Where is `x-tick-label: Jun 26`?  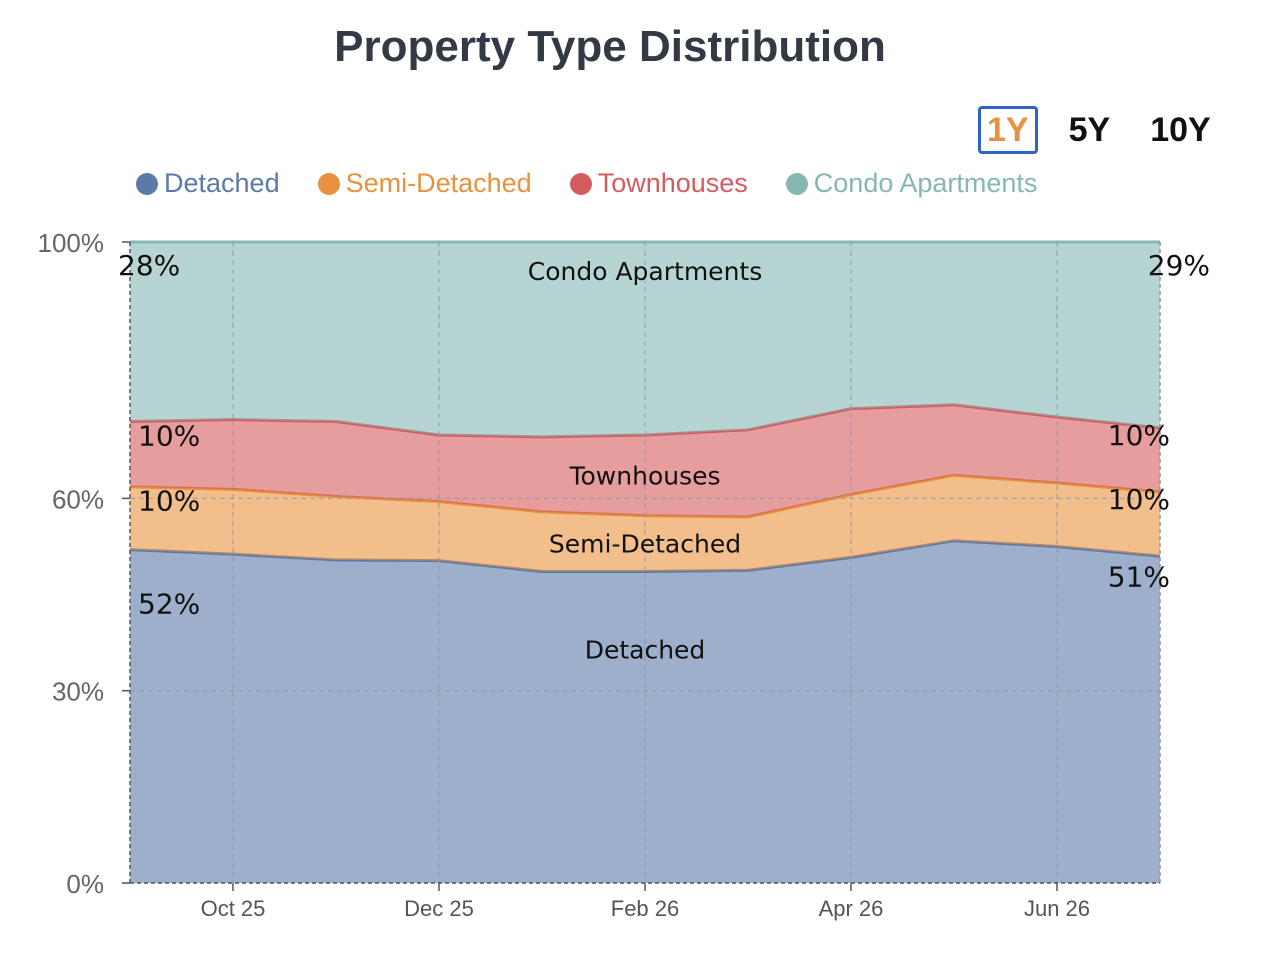 x-tick-label: Jun 26 is located at coordinates (1057, 908).